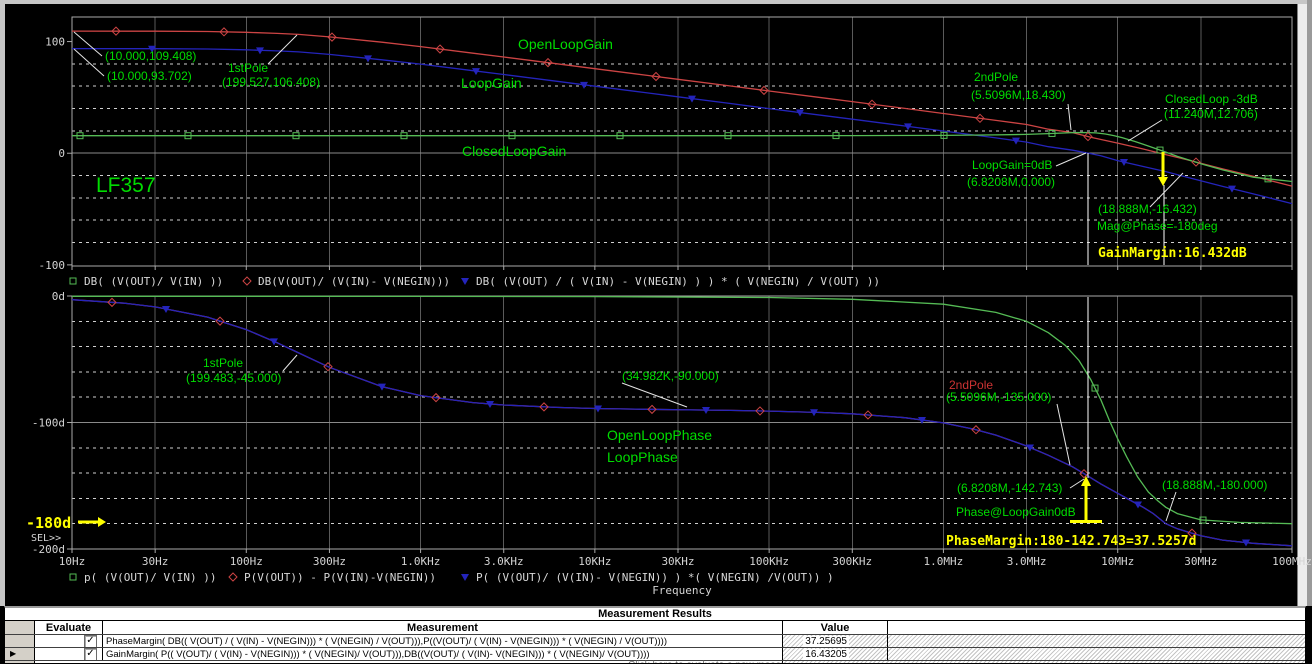 This screenshot has width=1312, height=664. I want to click on annotation-text: (10.000,93.702), so click(149, 76).